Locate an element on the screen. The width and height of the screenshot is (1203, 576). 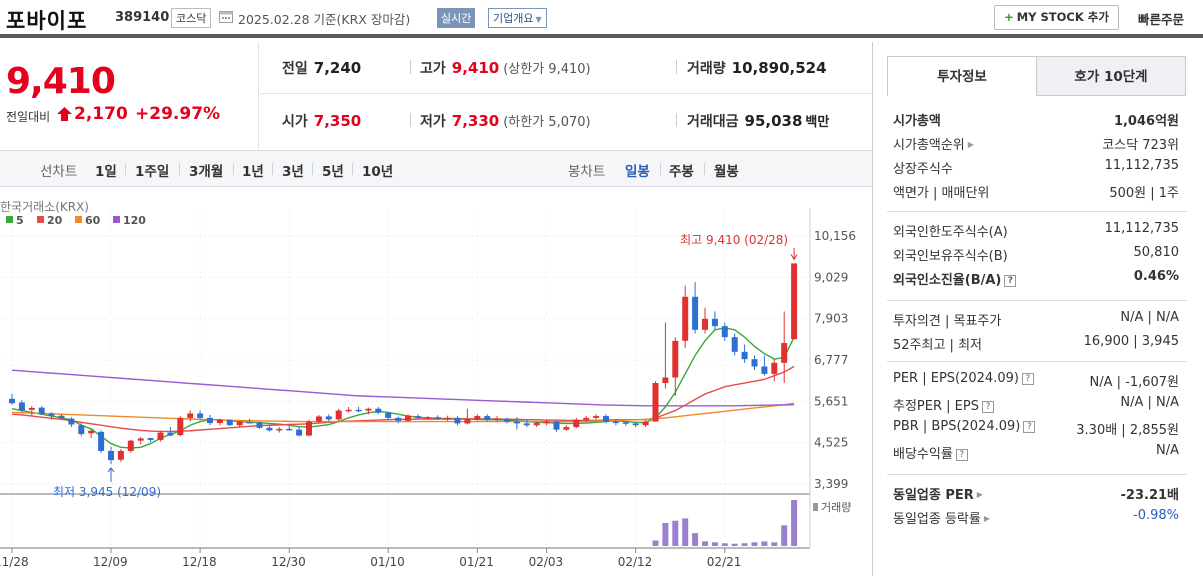
chevron-down-icon: ▼ is located at coordinates (538, 19).